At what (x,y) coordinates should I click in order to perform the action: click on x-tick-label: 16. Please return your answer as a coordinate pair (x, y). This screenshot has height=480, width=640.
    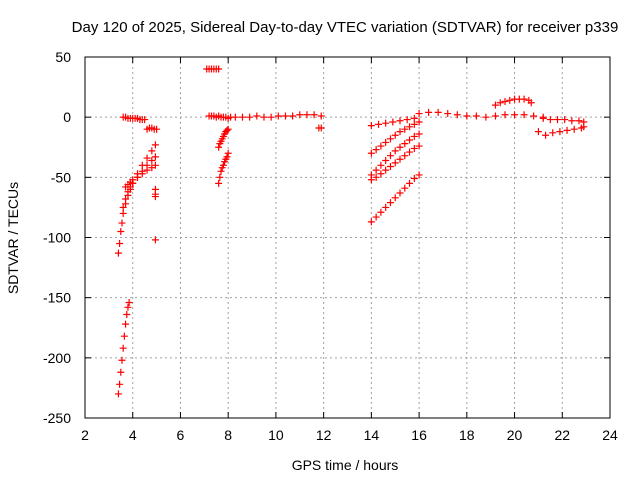
    Looking at the image, I should click on (419, 435).